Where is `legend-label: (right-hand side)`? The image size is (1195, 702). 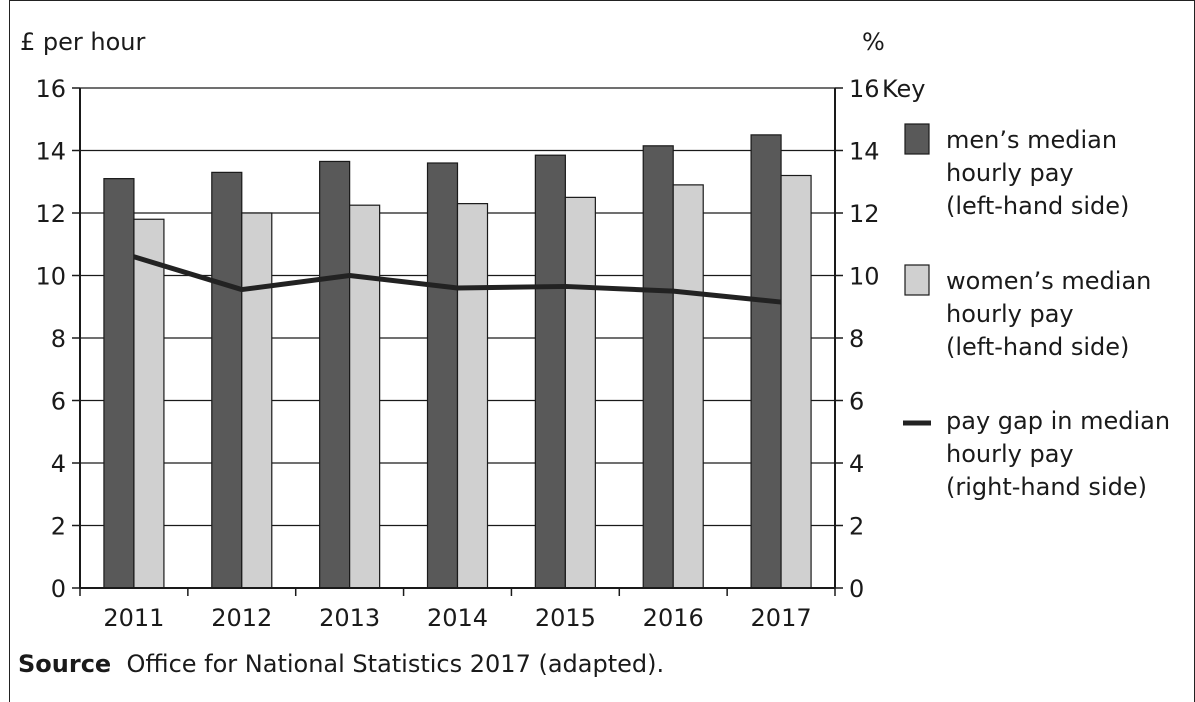
legend-label: (right-hand side) is located at coordinates (1046, 487).